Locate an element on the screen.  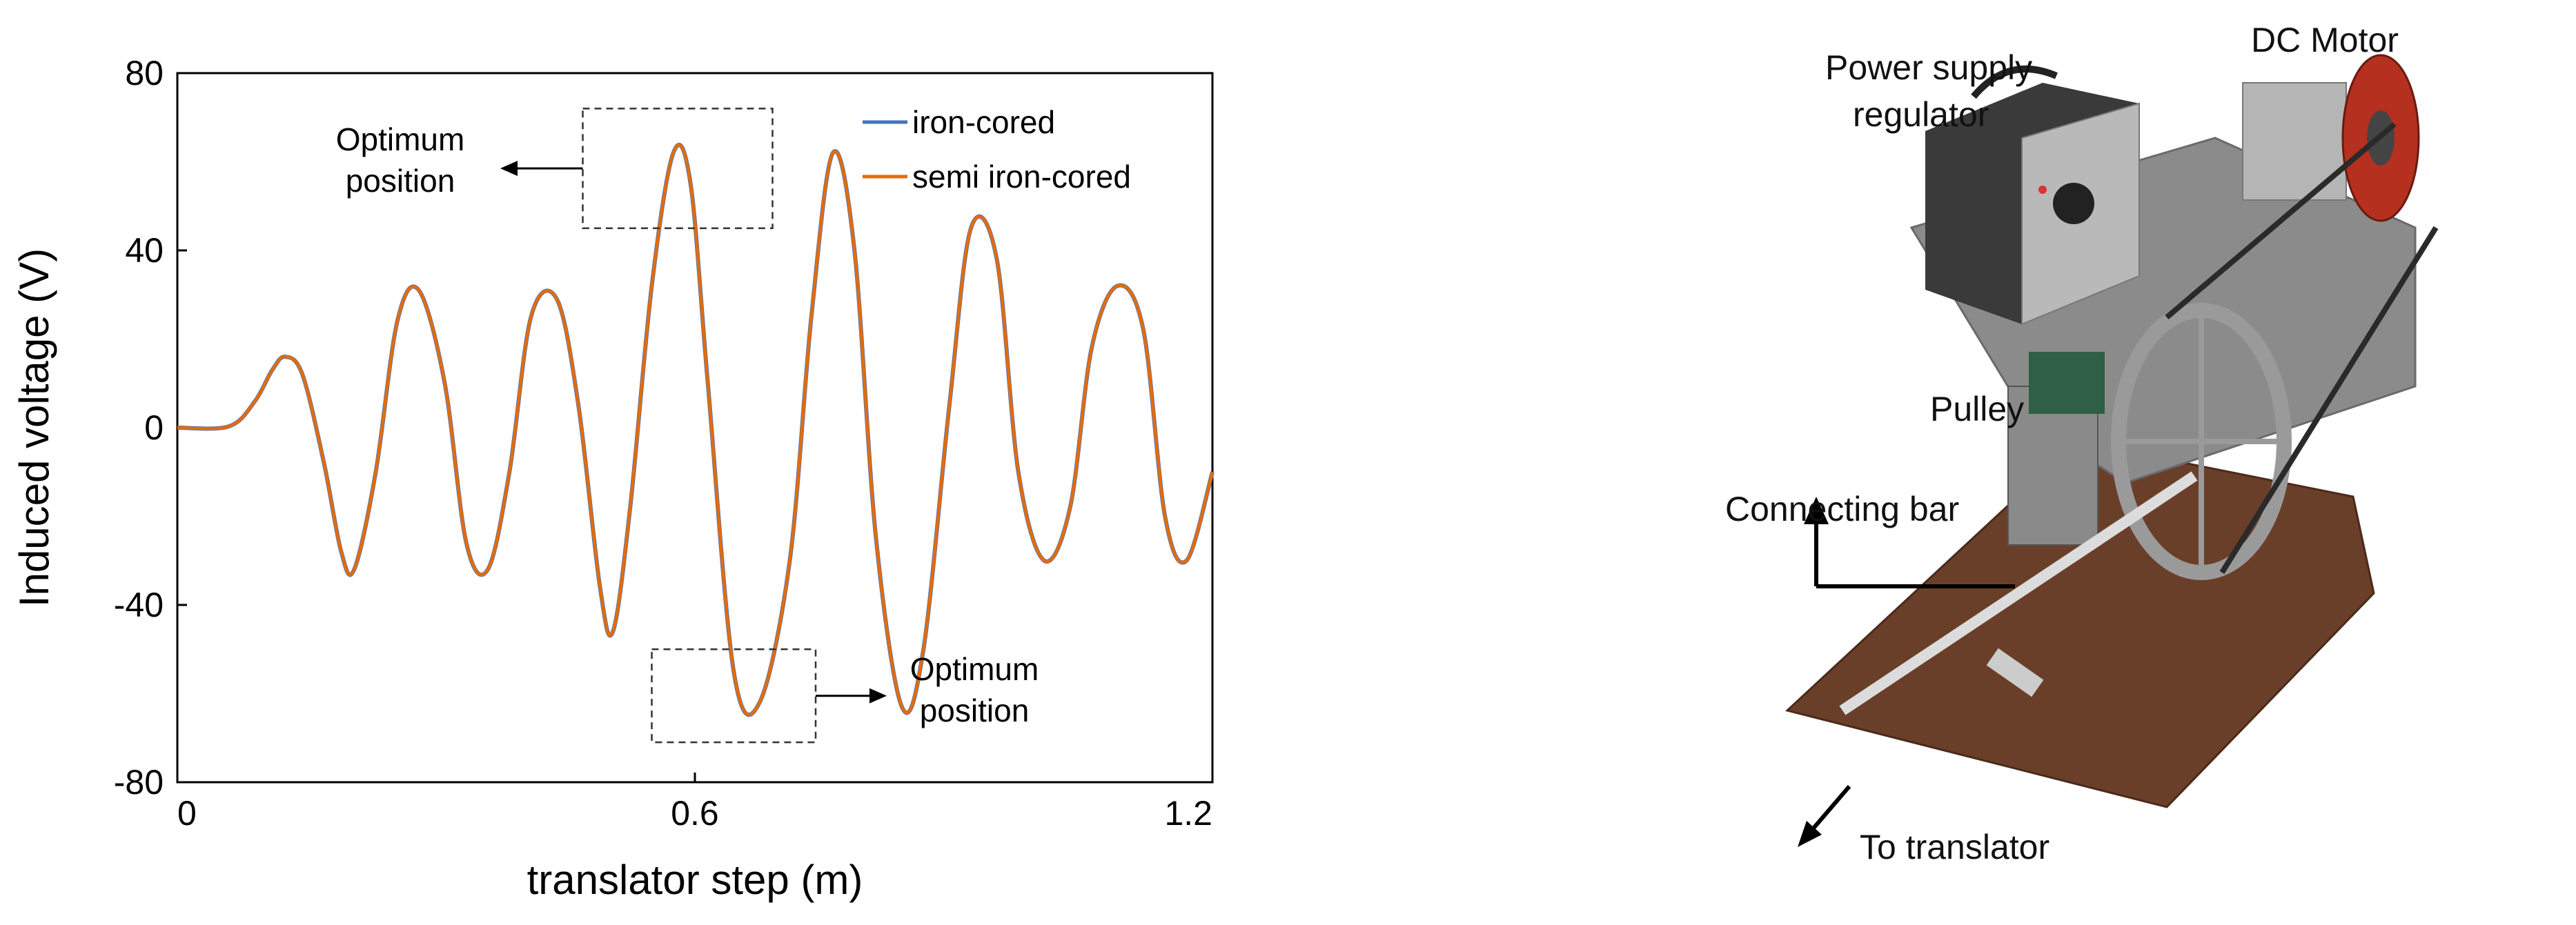
x-axis-label: translator step (m) is located at coordinates (695, 880).